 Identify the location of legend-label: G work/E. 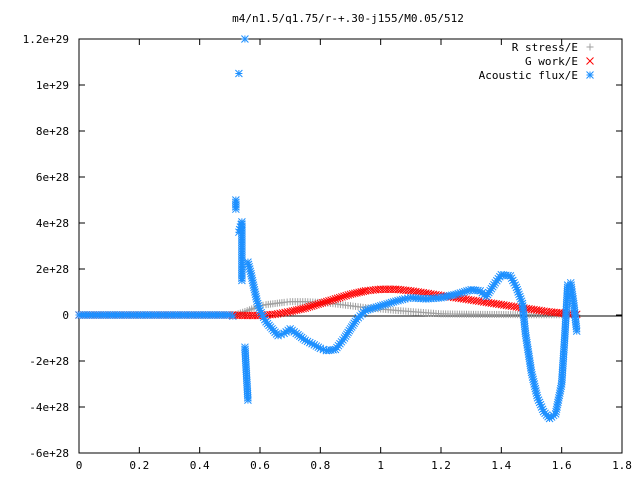
(551, 61).